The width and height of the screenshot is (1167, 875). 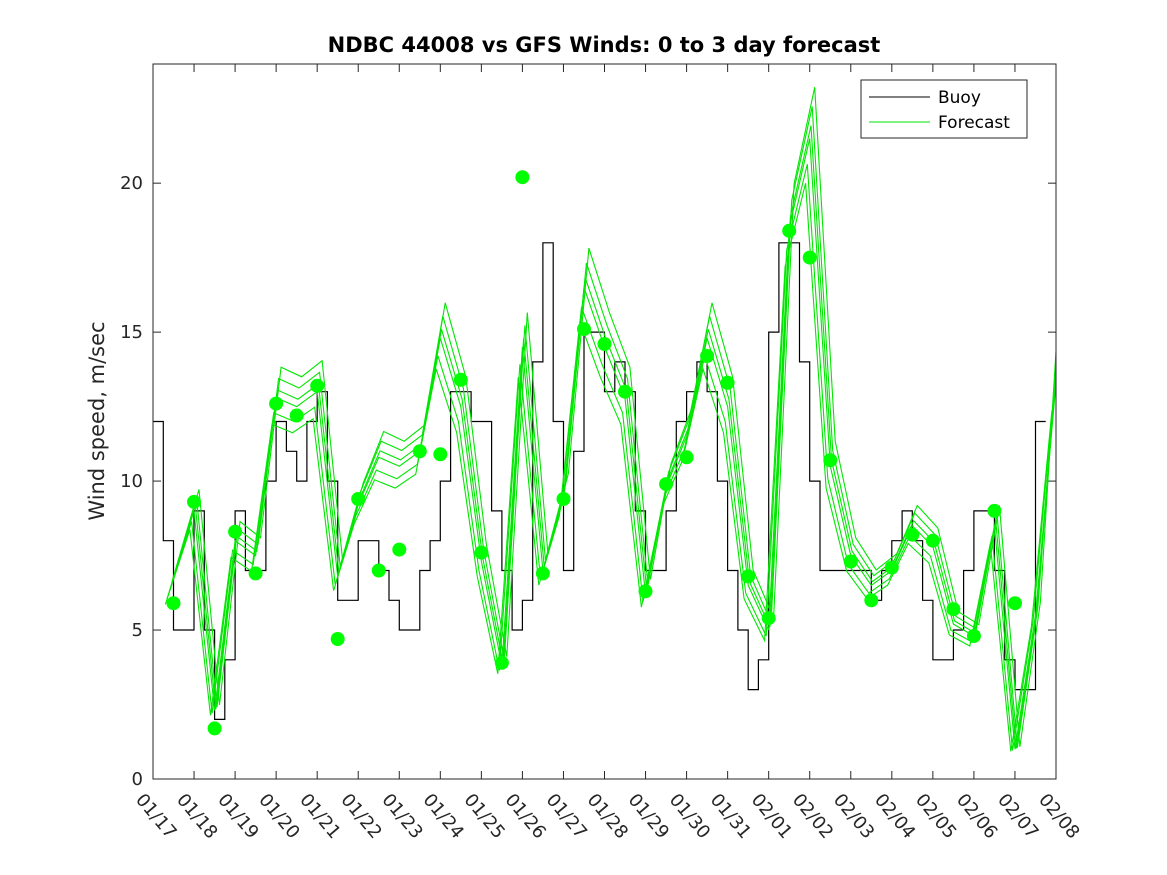 What do you see at coordinates (131, 481) in the screenshot?
I see `y-tick-label: 10` at bounding box center [131, 481].